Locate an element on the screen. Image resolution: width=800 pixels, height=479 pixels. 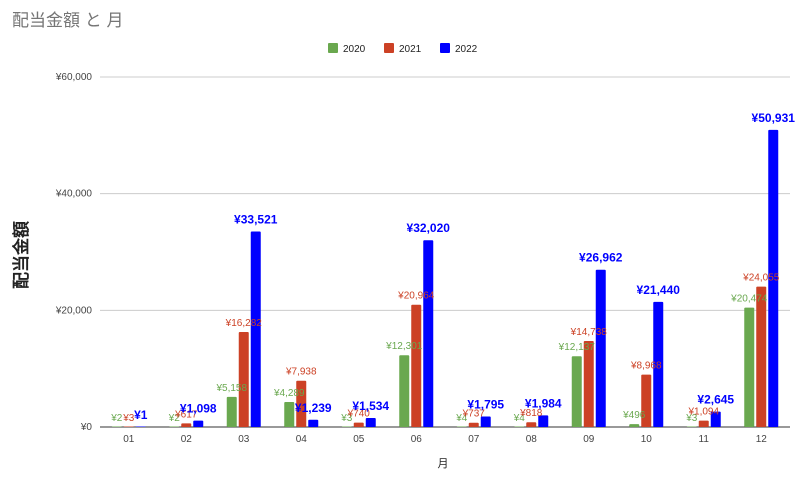
data-label-2022-02: ¥1,098 is located at coordinates (198, 409).